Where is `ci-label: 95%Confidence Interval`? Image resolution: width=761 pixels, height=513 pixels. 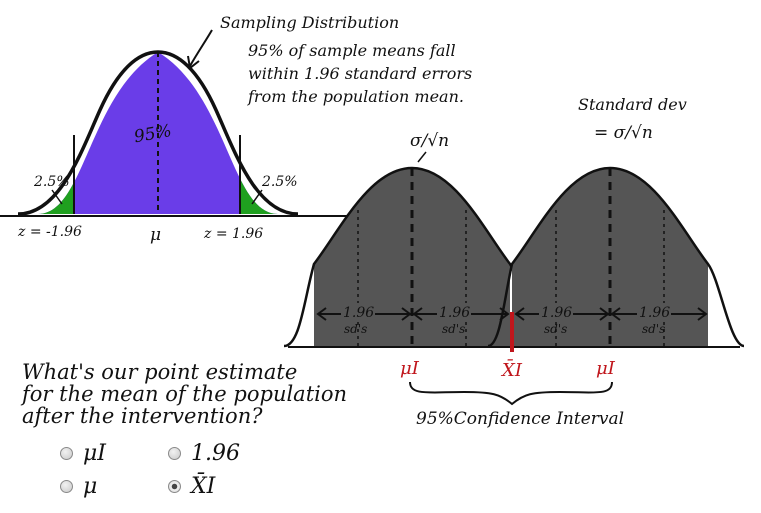
ci-label: 95%Confidence Interval is located at coordinates (520, 419).